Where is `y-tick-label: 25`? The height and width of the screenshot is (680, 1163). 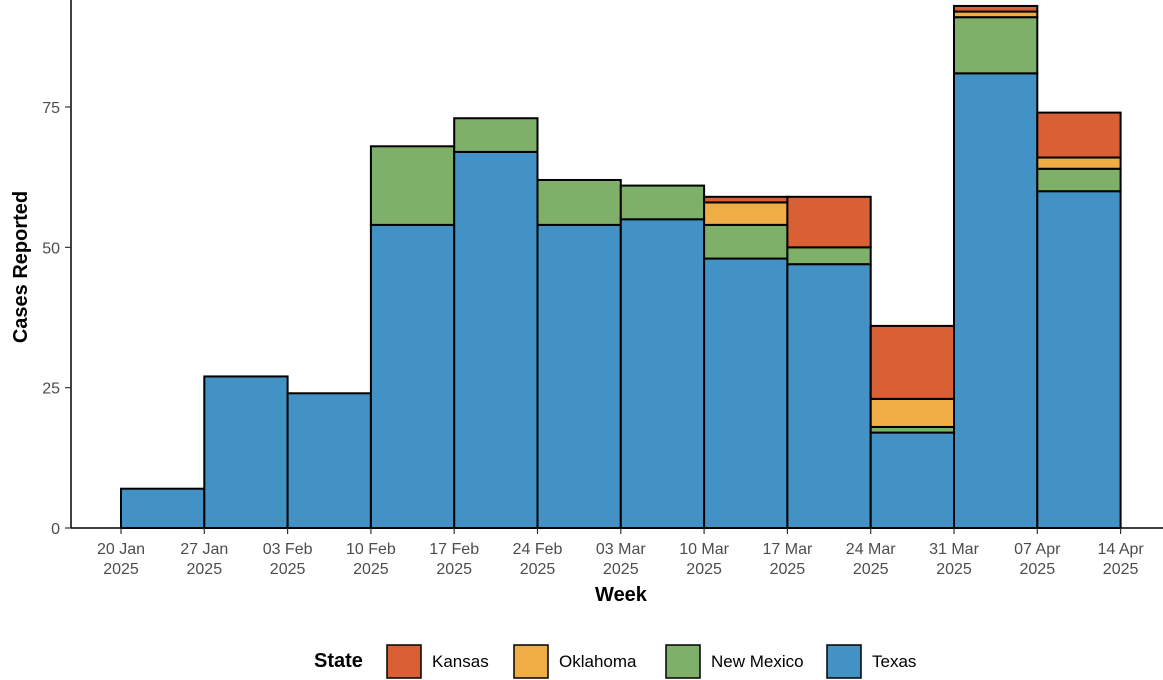
y-tick-label: 25 is located at coordinates (51, 389).